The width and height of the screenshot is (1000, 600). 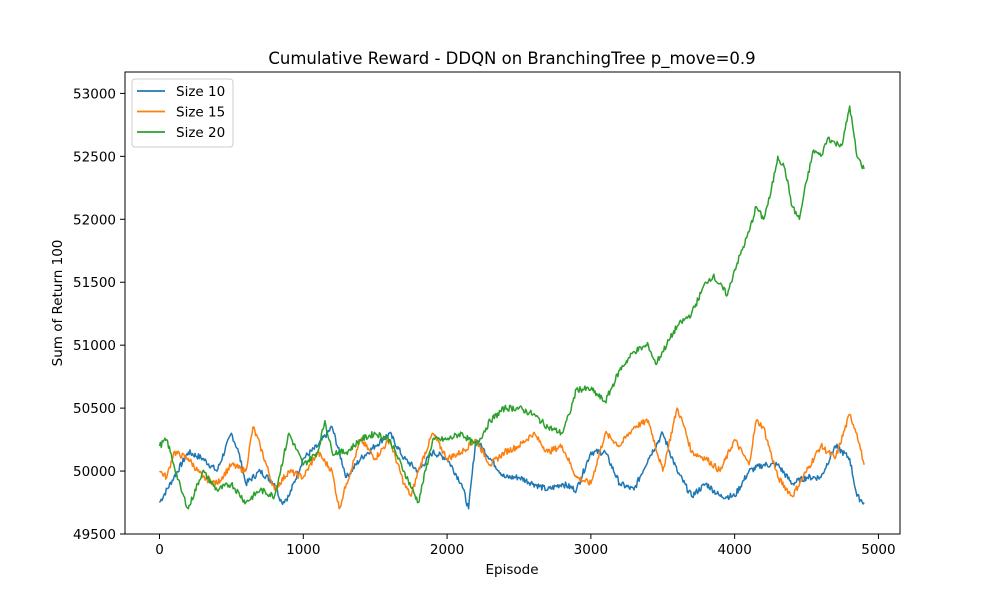 What do you see at coordinates (94, 472) in the screenshot?
I see `y-tick-label: 50000` at bounding box center [94, 472].